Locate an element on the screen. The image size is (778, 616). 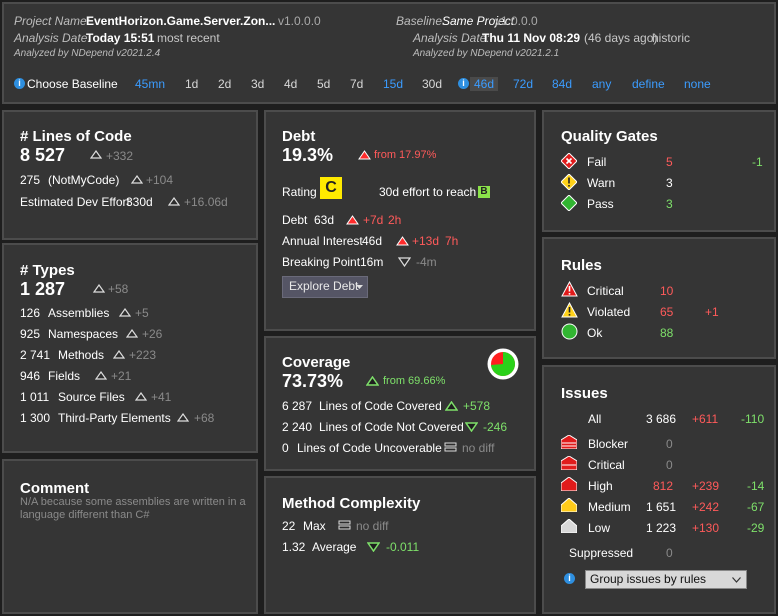
uncoverable-delta: no diff is located at coordinates (478, 448).